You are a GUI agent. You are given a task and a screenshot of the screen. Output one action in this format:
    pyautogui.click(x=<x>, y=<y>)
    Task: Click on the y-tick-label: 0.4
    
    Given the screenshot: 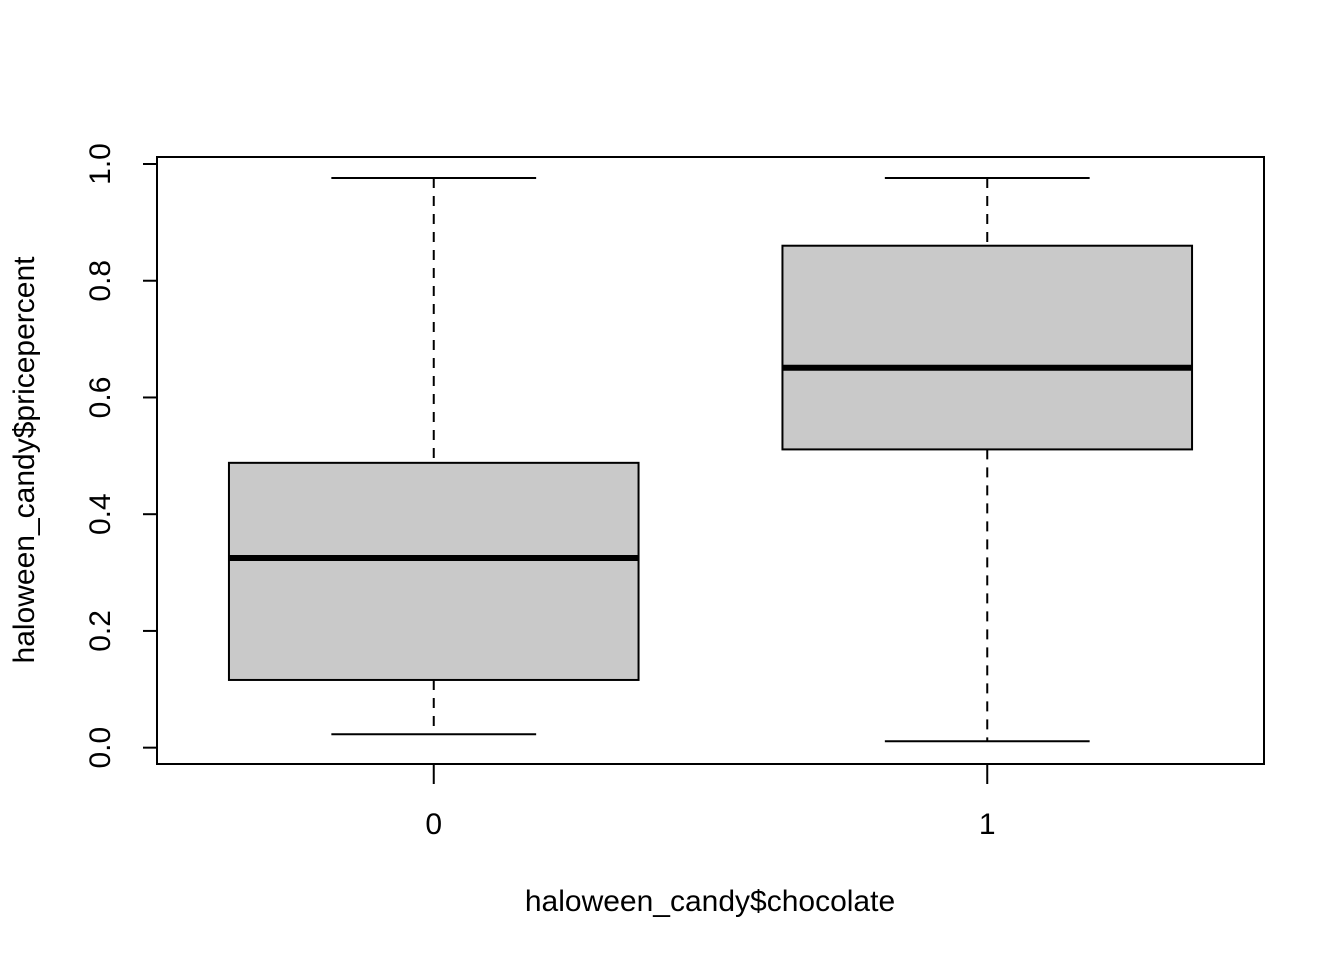 What is the action you would take?
    pyautogui.click(x=100, y=514)
    